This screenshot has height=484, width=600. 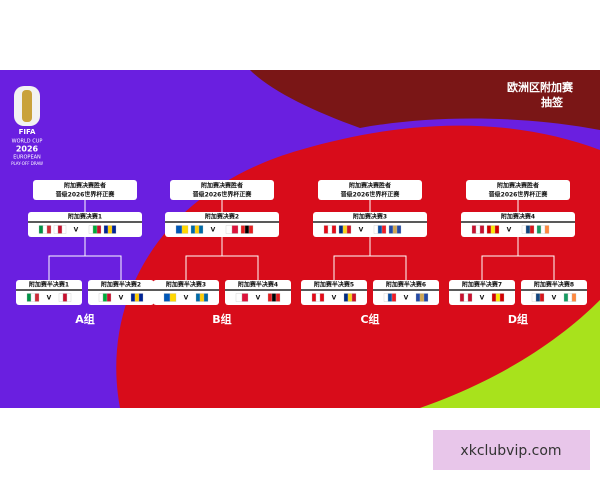 I want to click on semi-label: 附加赛半决赛5, so click(x=334, y=285).